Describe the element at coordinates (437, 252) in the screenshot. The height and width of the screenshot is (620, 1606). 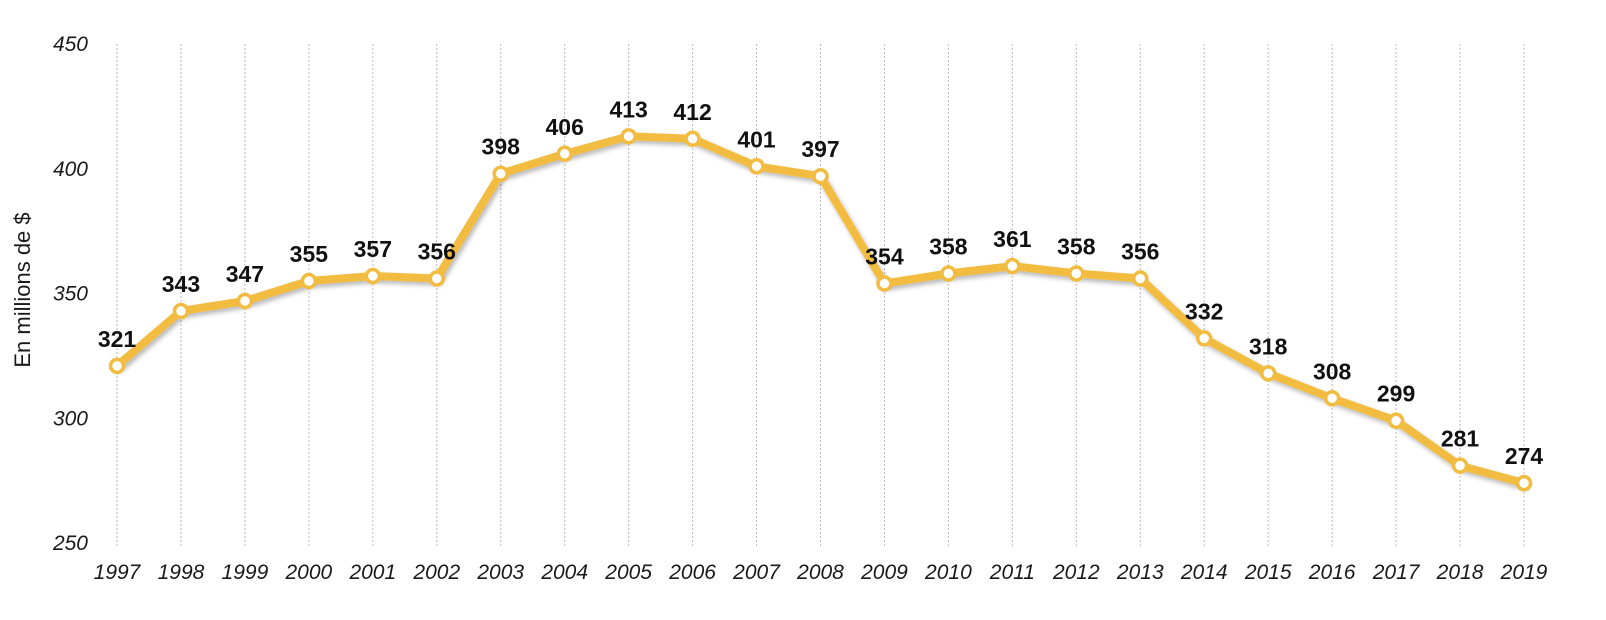
I see `data-label-2002: 356` at that location.